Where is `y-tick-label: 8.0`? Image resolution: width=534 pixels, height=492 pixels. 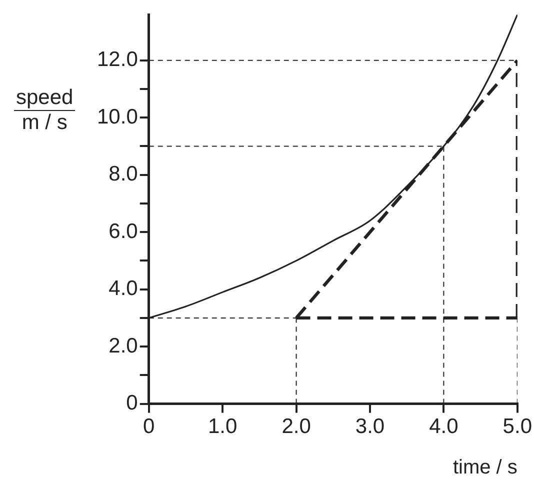
y-tick-label: 8.0 is located at coordinates (123, 174).